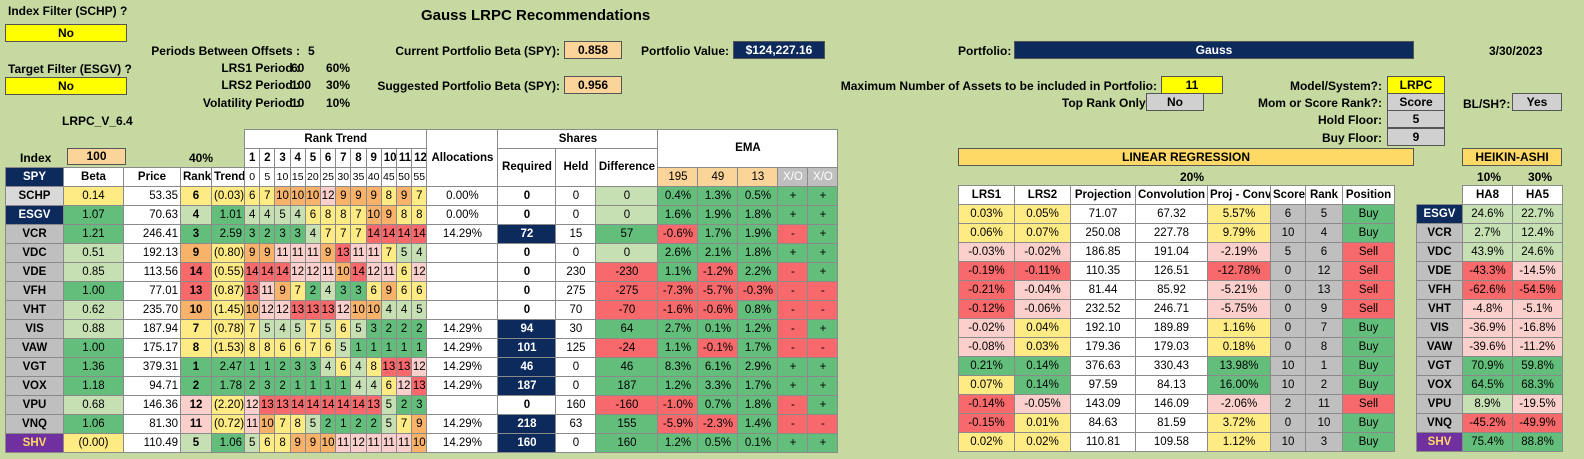 The width and height of the screenshot is (1584, 459). Describe the element at coordinates (1416, 85) in the screenshot. I see `model-field: LRPC` at that location.